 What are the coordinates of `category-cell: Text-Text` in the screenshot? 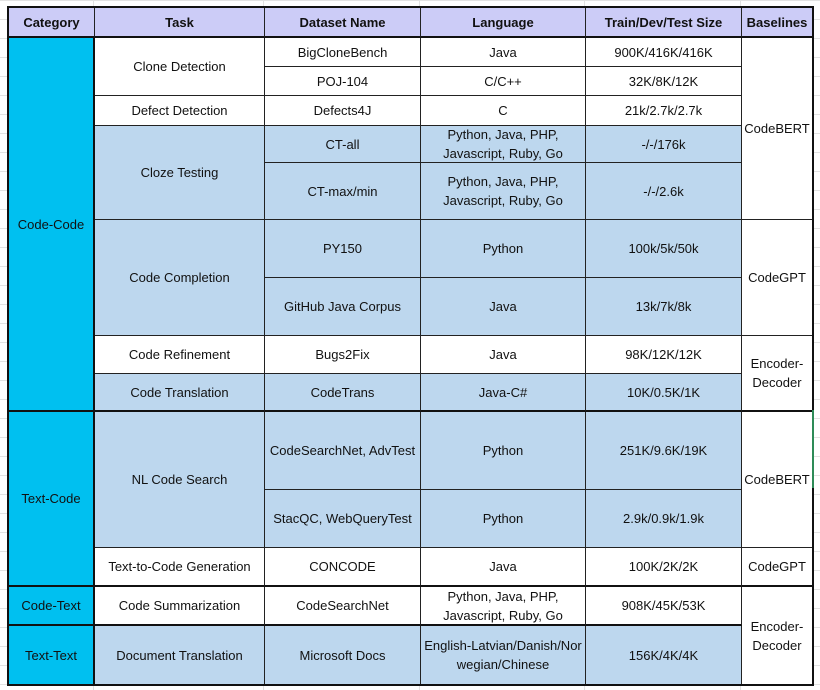 It's located at (52, 655).